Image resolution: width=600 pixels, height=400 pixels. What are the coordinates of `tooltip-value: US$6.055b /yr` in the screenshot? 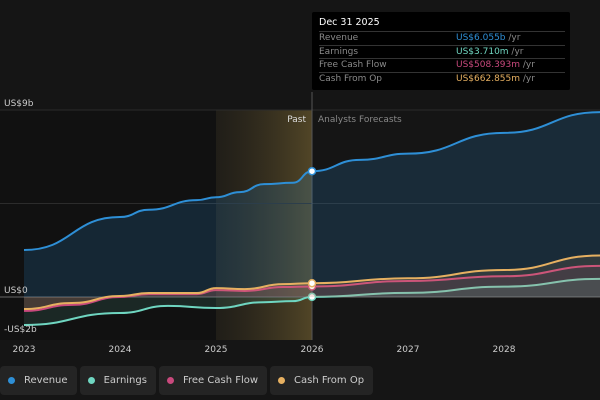 It's located at (488, 38).